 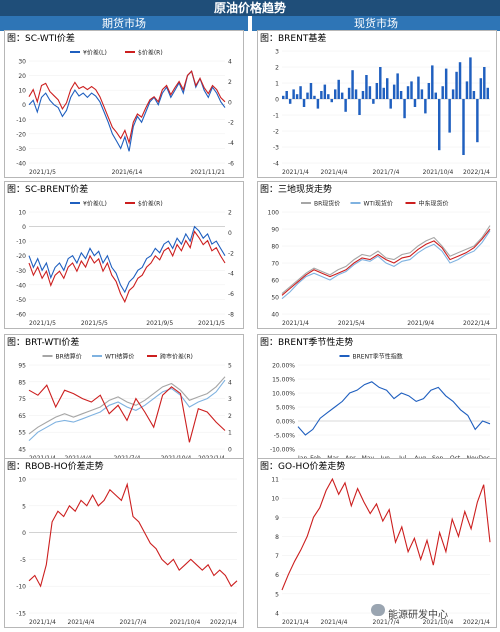 What do you see at coordinates (22, 76) in the screenshot?
I see `y-tick-label: 20` at bounding box center [22, 76].